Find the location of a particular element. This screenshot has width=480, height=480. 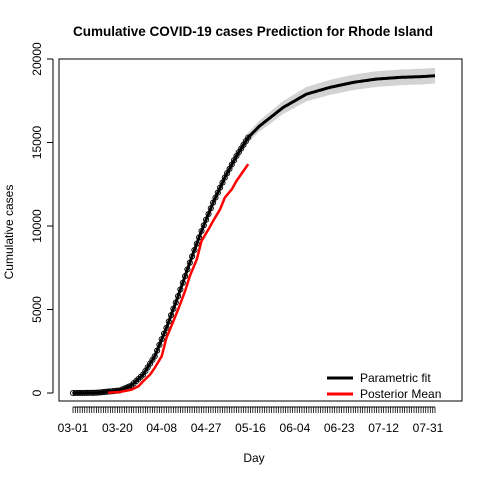

y-tick-label: 10000 is located at coordinates (37, 226).